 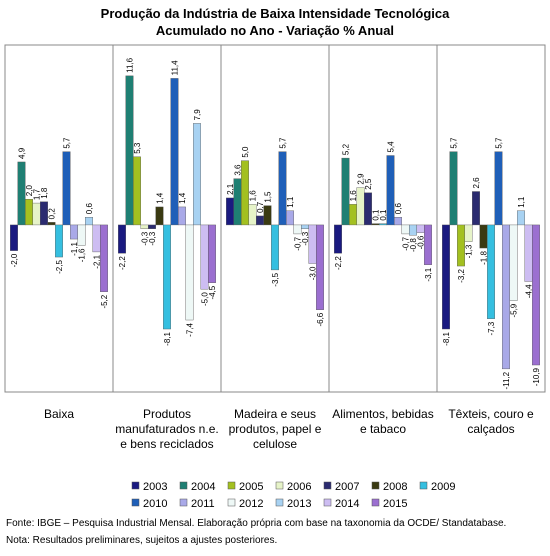 I want to click on legend-label: 2010, so click(x=155, y=504).